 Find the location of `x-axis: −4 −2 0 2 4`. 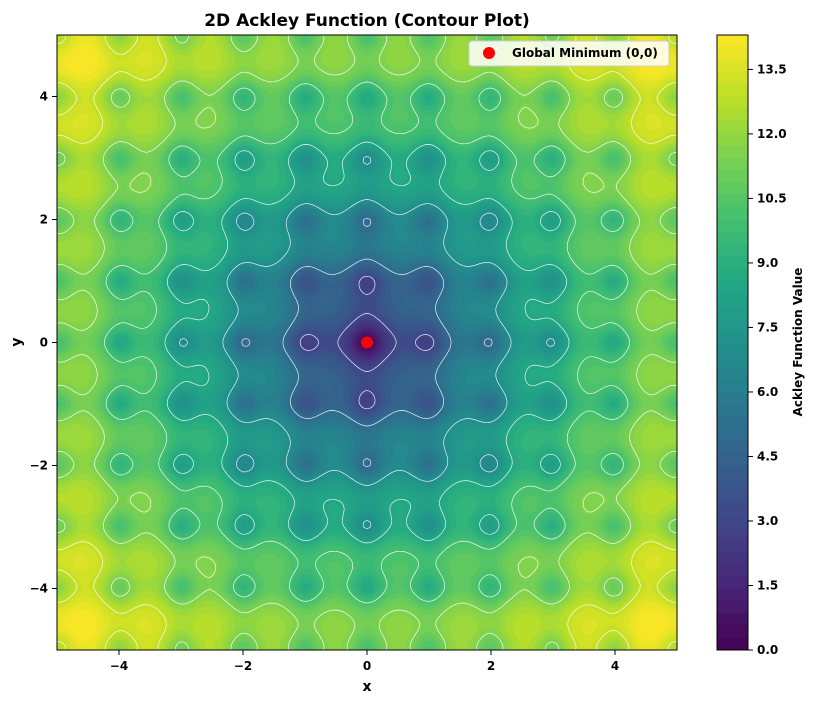

x-axis: −4 −2 0 2 4 is located at coordinates (364, 661).